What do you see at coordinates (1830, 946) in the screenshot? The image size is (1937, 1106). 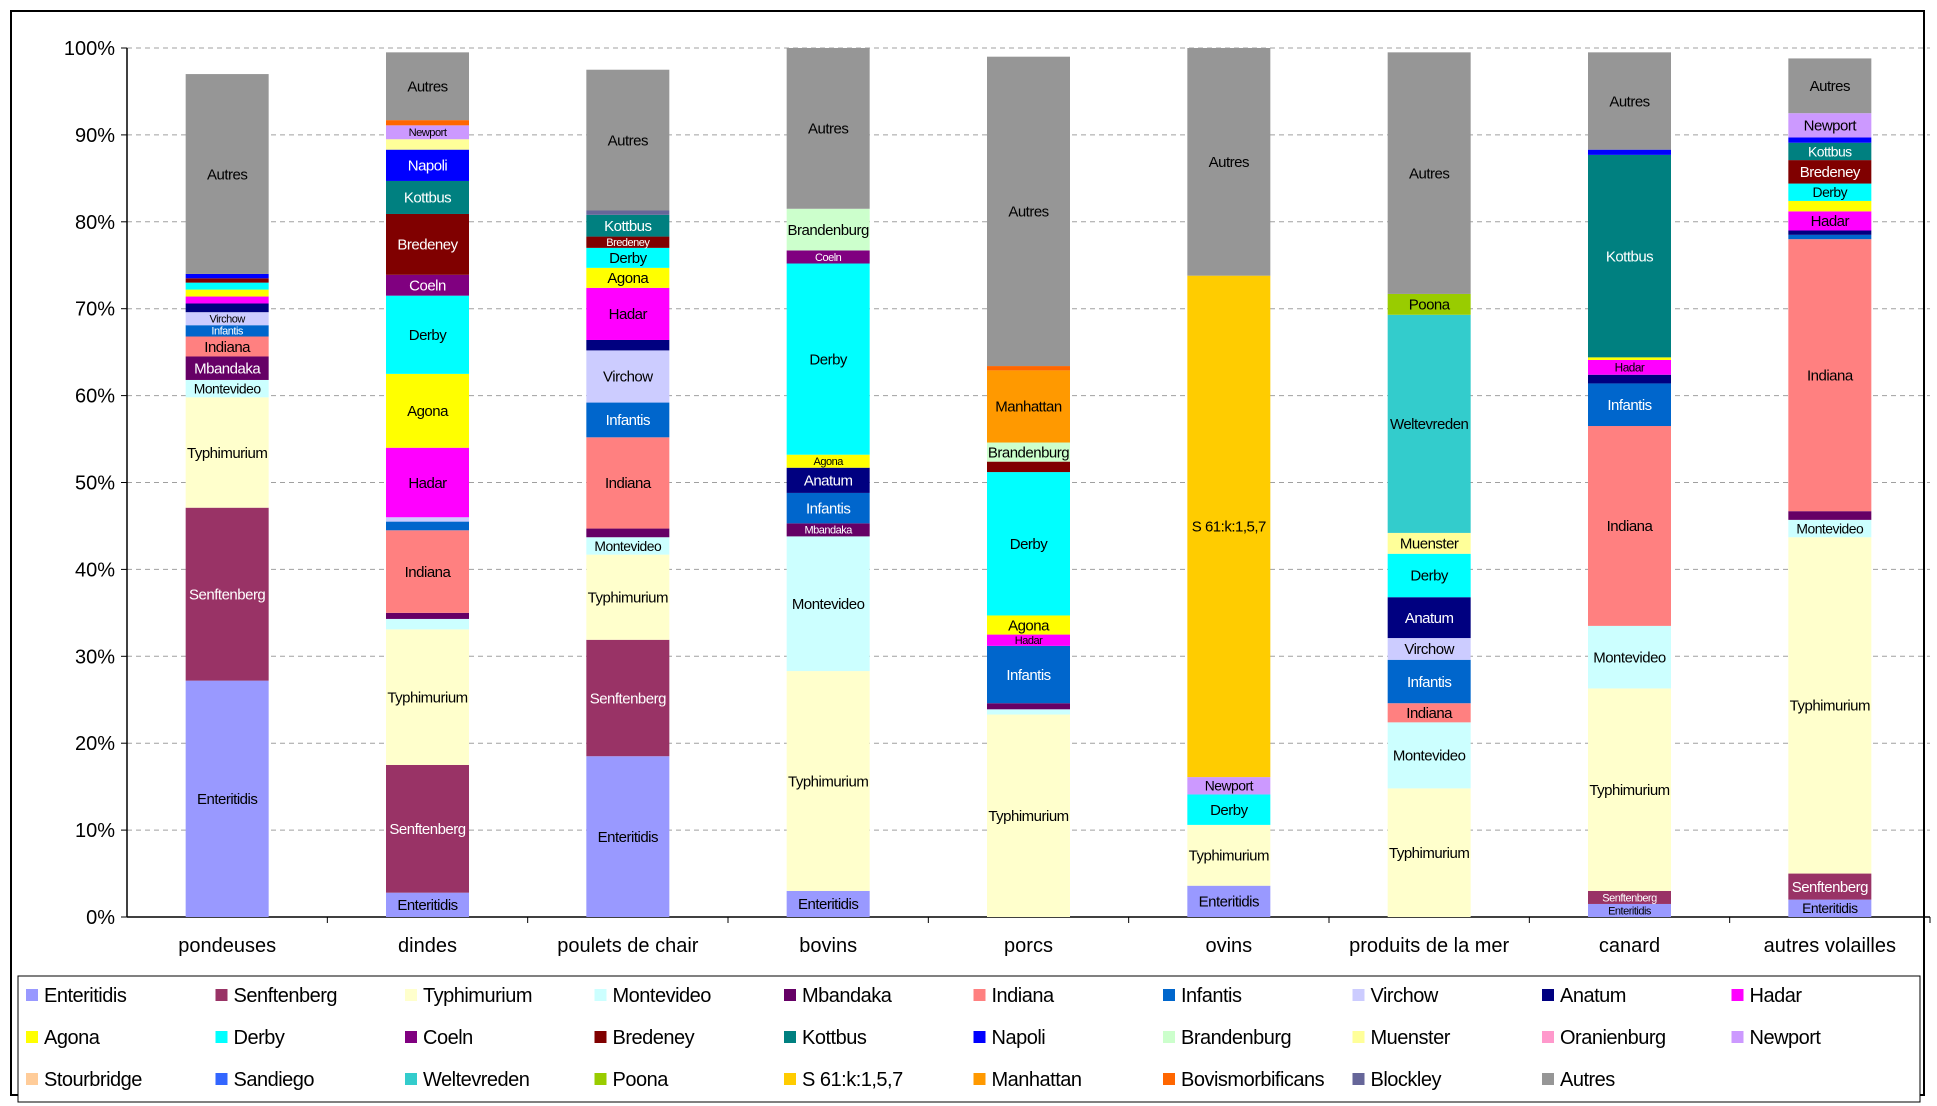 I see `x-tick-label: autres volailles` at bounding box center [1830, 946].